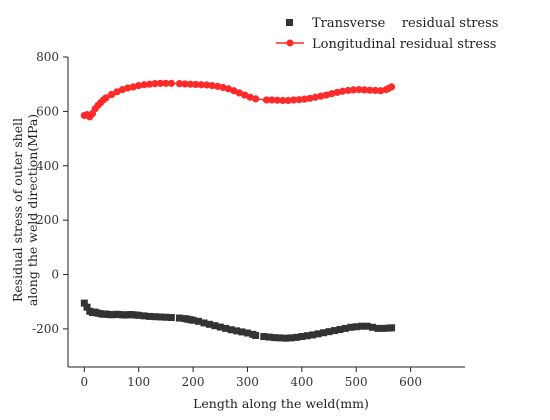 The image size is (550, 420). I want to click on y-tick-label: -200, so click(45, 329).